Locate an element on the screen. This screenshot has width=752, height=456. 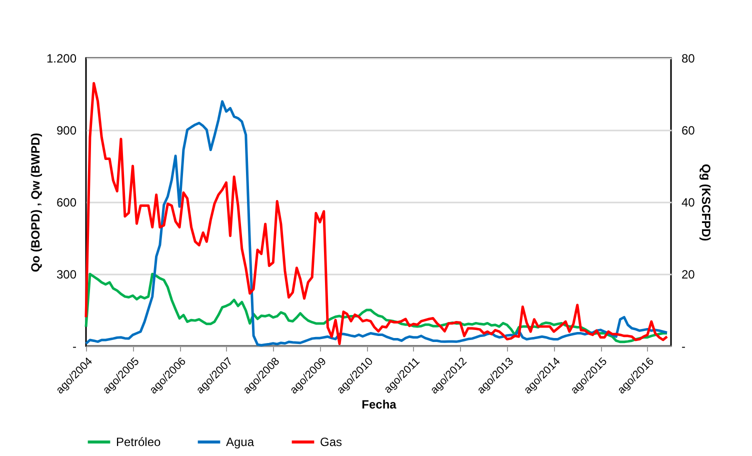
y-tick-label: - is located at coordinates (74, 347).